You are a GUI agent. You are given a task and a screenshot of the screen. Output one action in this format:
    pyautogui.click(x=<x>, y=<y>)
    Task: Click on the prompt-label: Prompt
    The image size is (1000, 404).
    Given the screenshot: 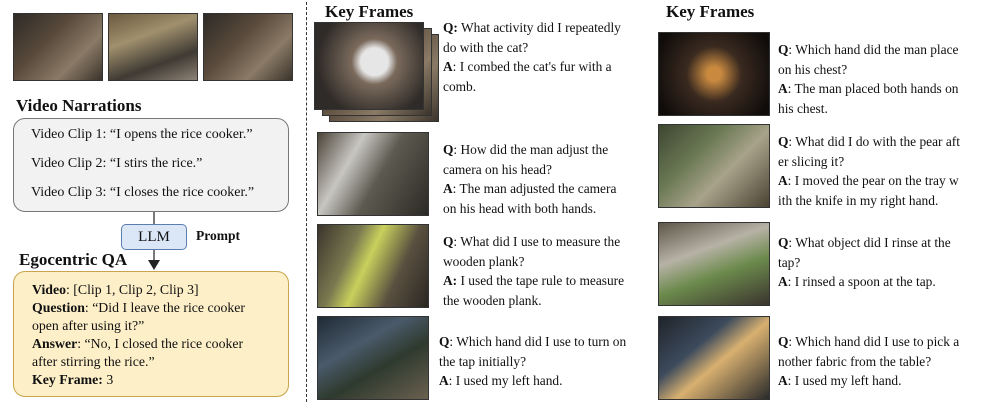 What is the action you would take?
    pyautogui.click(x=218, y=235)
    